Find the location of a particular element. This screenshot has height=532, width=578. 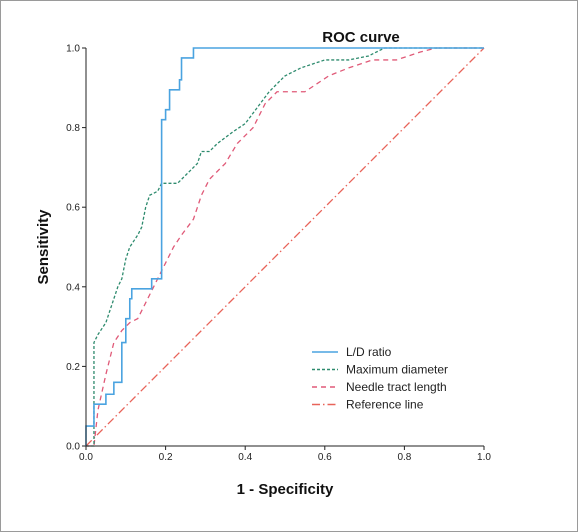

legend-label: Maximum diameter is located at coordinates (397, 370).